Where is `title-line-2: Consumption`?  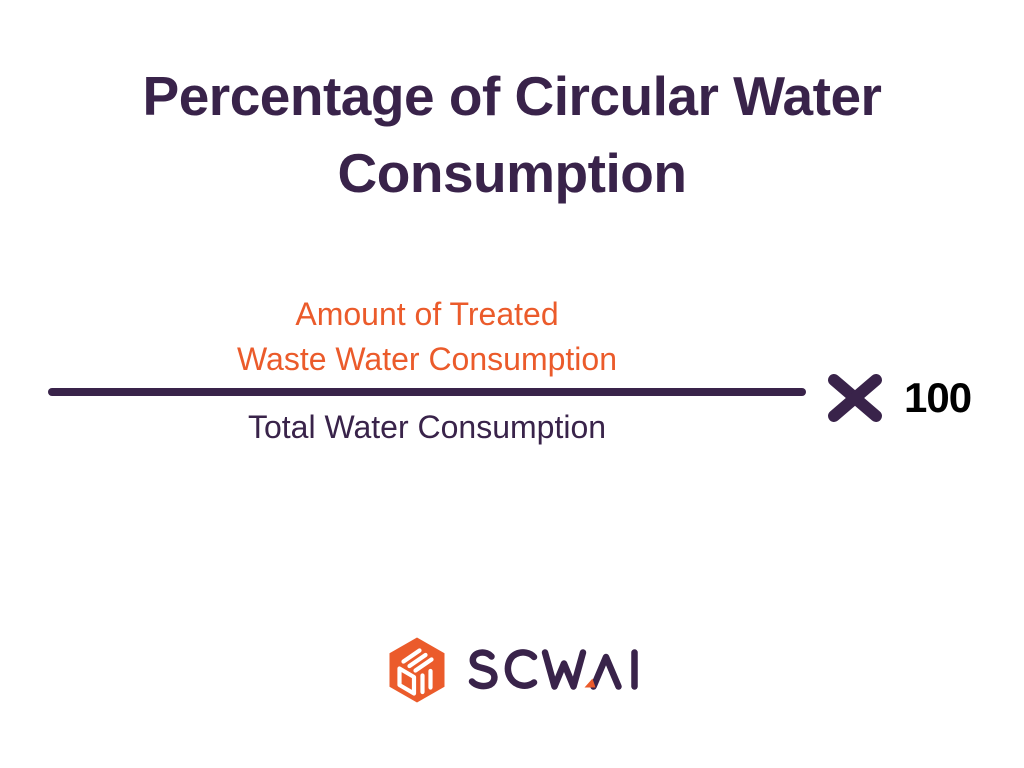 title-line-2: Consumption is located at coordinates (512, 173).